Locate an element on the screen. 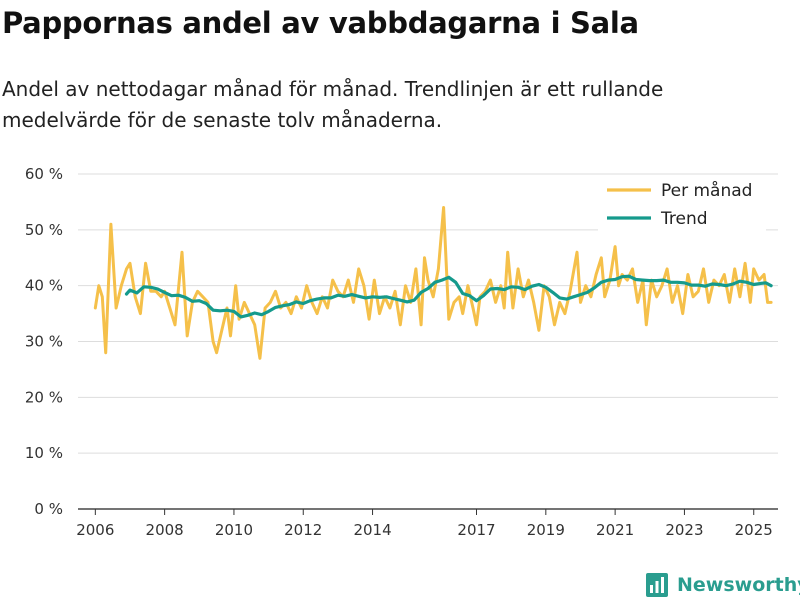  newsworthy-logo-icon is located at coordinates (657, 585).